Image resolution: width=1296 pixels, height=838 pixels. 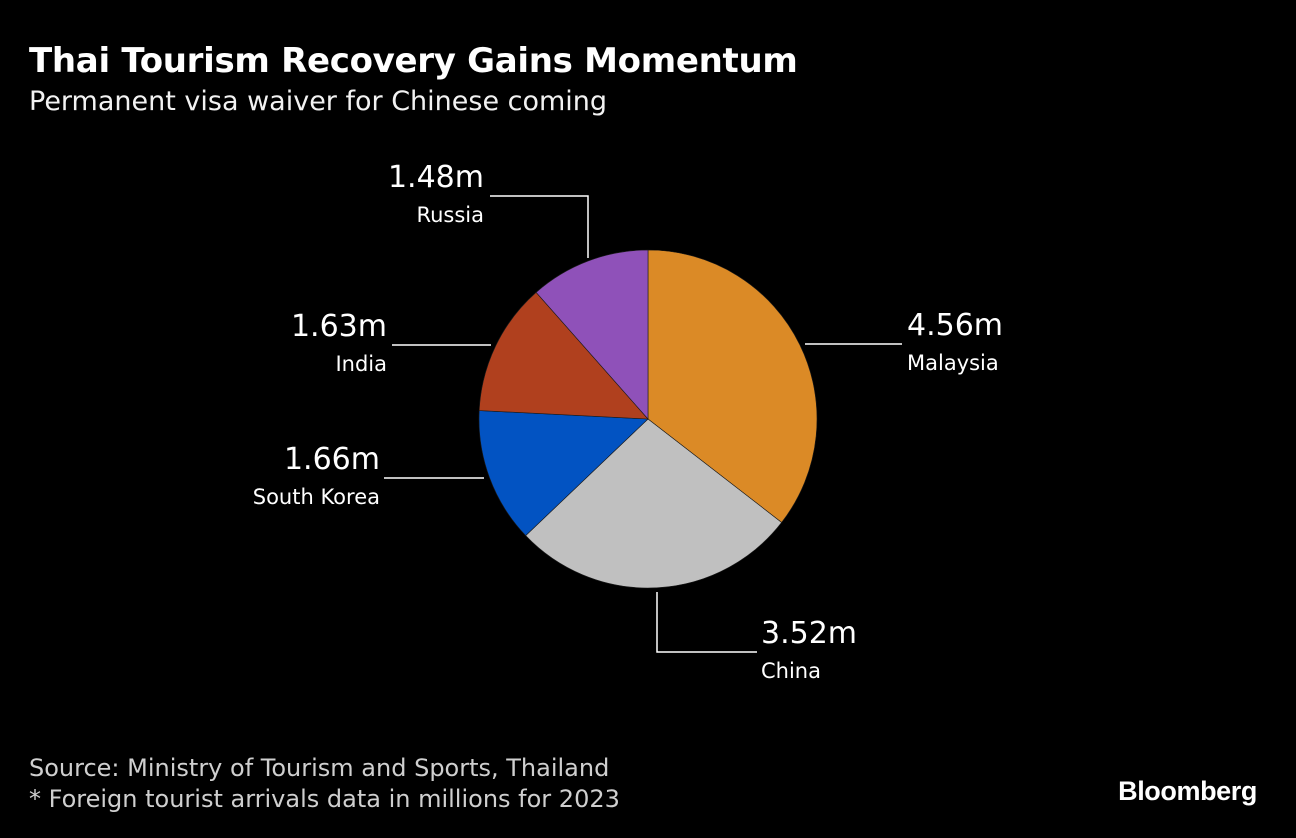 I want to click on category-label-russia: Russia, so click(x=450, y=215).